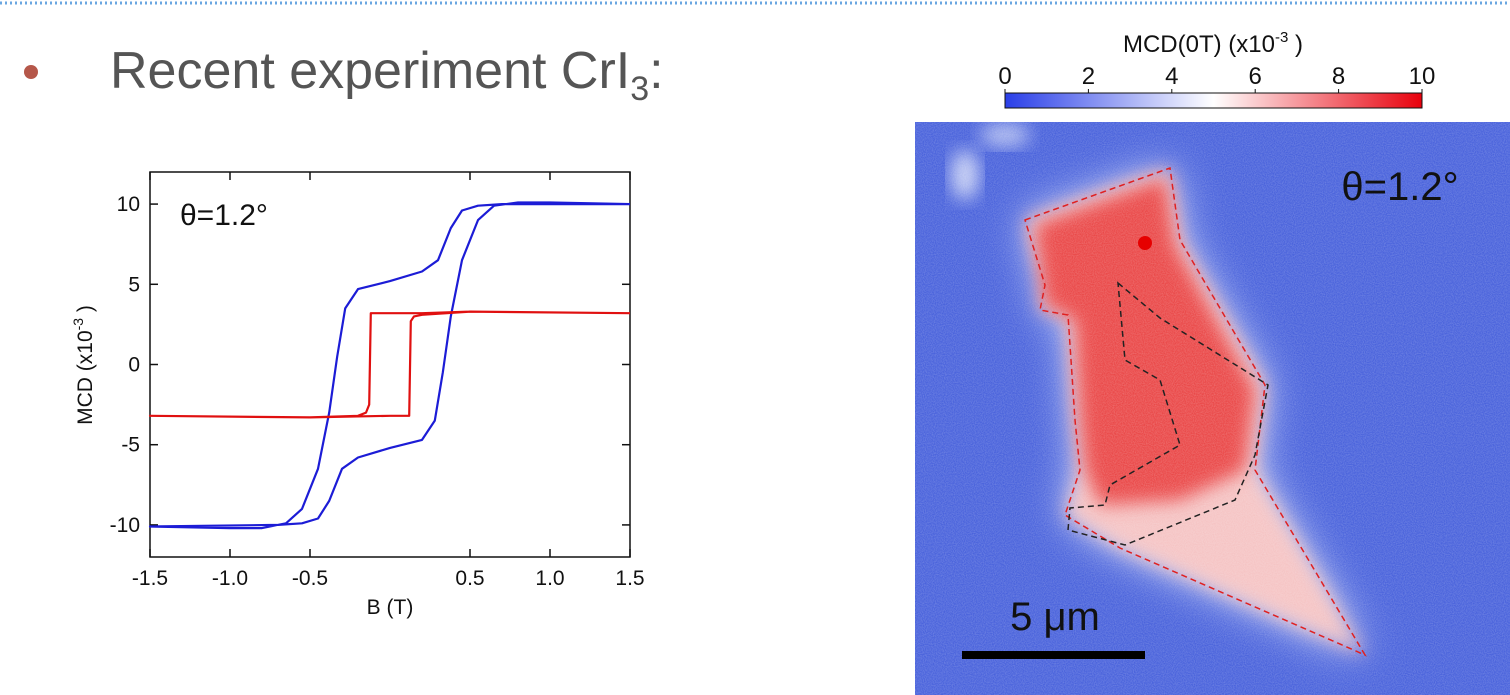 Image resolution: width=1510 pixels, height=695 pixels. I want to click on colorbar-tick-label: 0, so click(1004, 76).